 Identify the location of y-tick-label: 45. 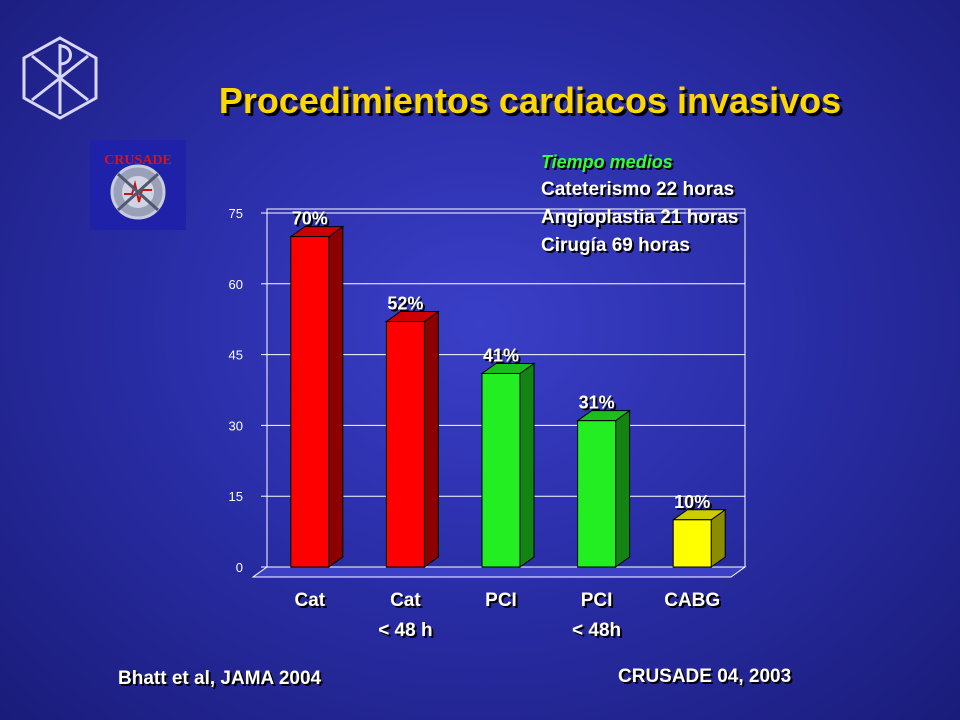
(236, 355).